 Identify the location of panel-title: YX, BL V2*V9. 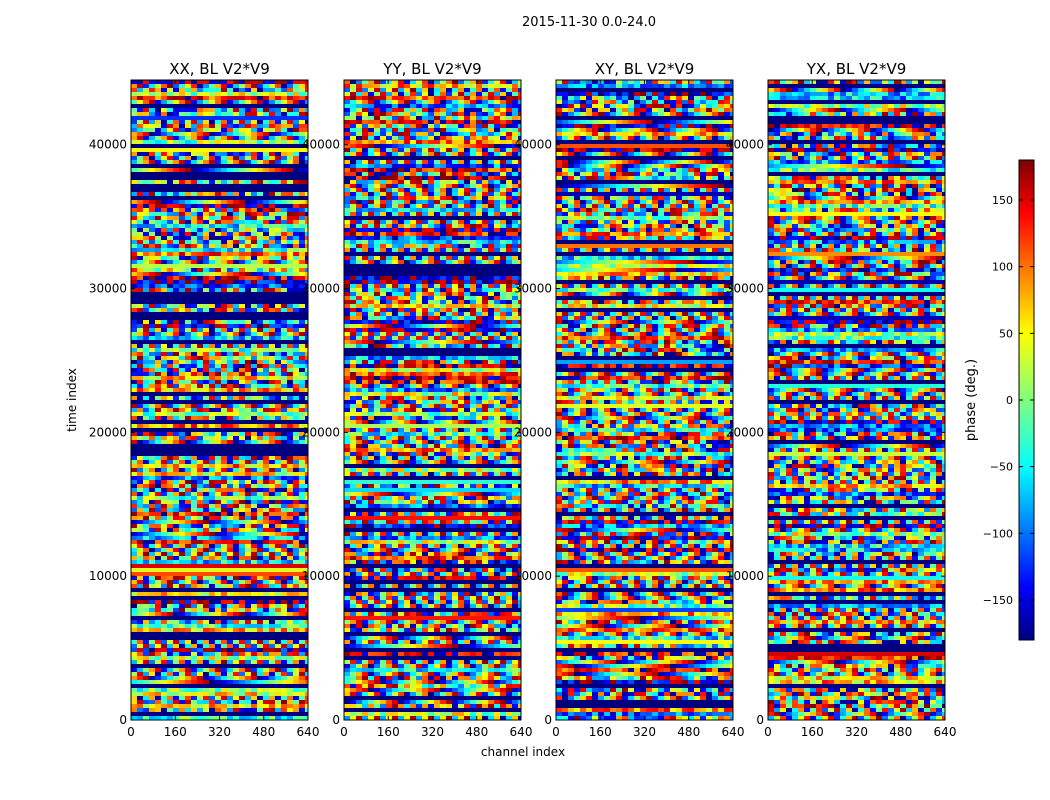
(856, 69).